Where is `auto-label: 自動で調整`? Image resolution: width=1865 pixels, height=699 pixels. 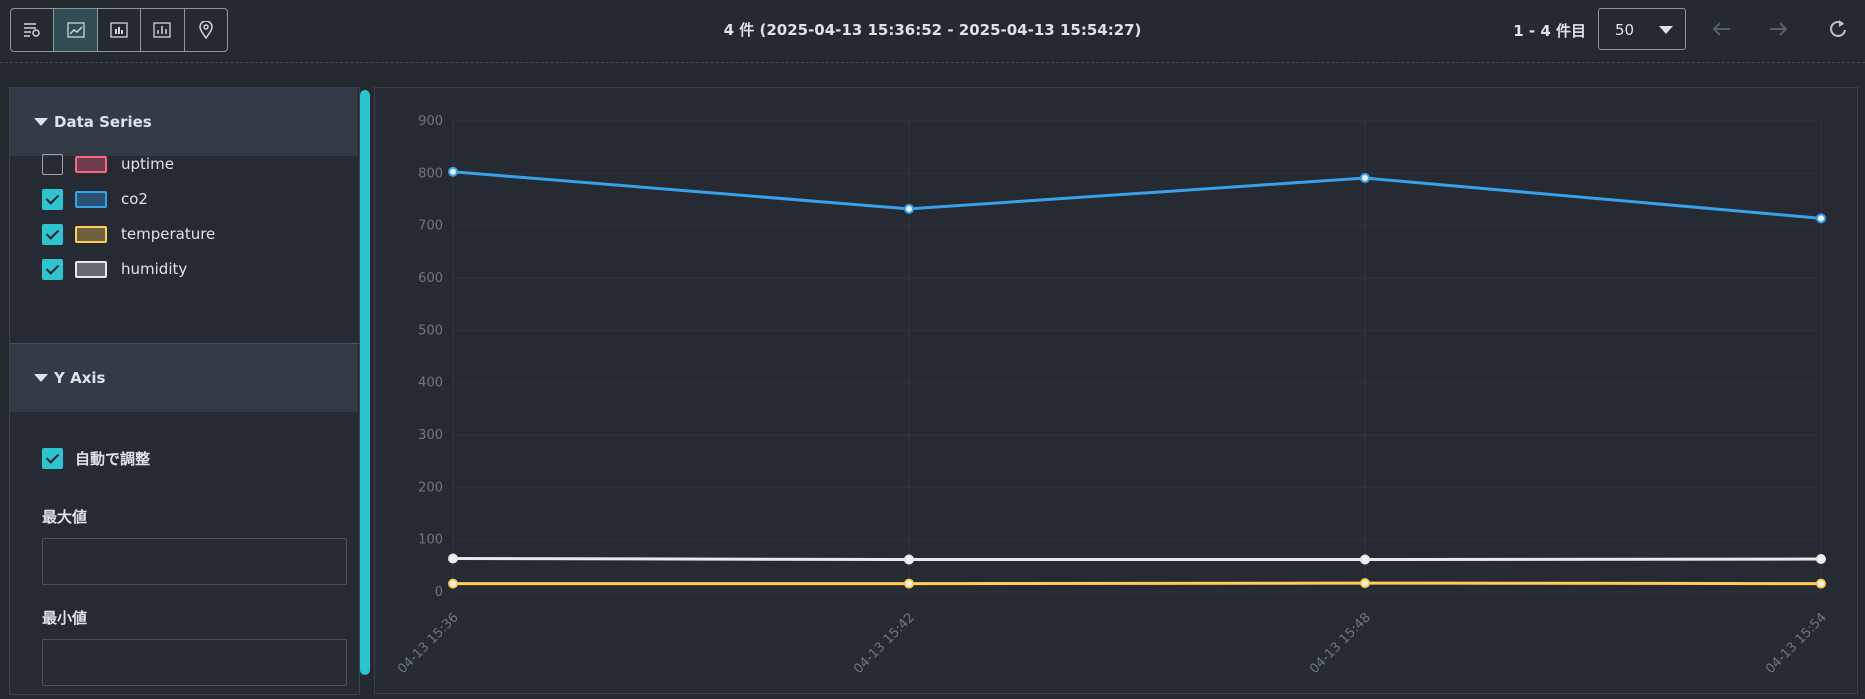 auto-label: 自動で調整 is located at coordinates (113, 458).